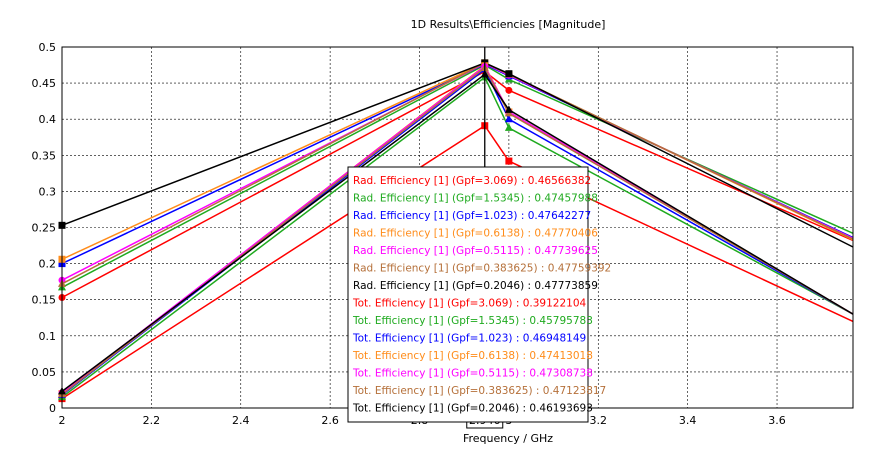 This screenshot has height=456, width=873. I want to click on x-tick-label-3: 2.6, so click(330, 420).